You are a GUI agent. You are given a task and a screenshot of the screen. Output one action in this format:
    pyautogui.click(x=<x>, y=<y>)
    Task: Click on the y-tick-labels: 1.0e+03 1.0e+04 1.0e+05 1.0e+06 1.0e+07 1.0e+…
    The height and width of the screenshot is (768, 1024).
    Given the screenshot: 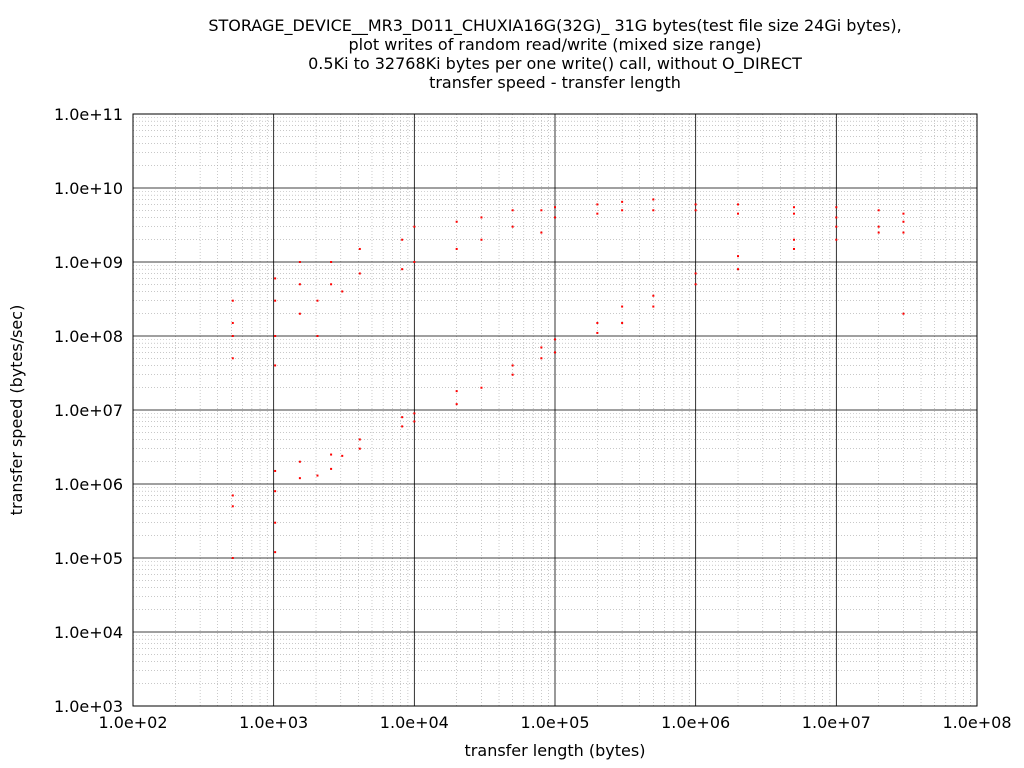 What is the action you would take?
    pyautogui.click(x=88, y=410)
    